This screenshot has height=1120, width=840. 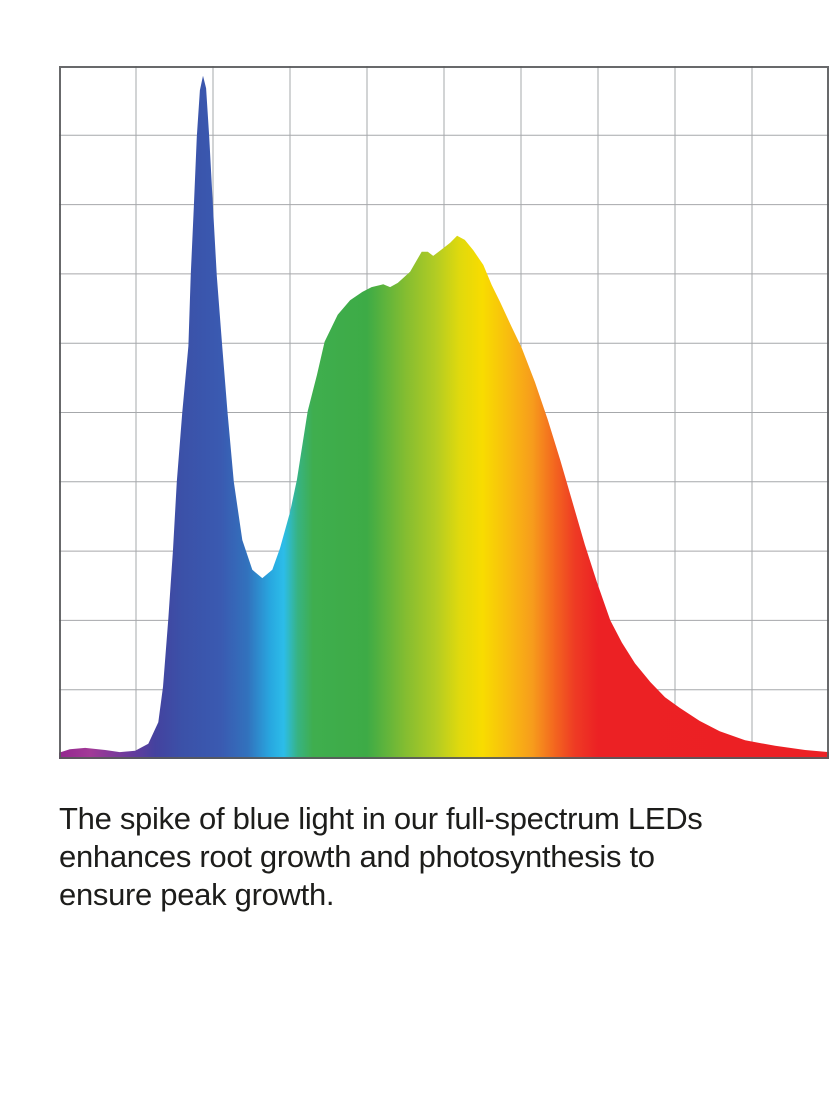 I want to click on caption-line-3: ensure peak growth., so click(x=197, y=894).